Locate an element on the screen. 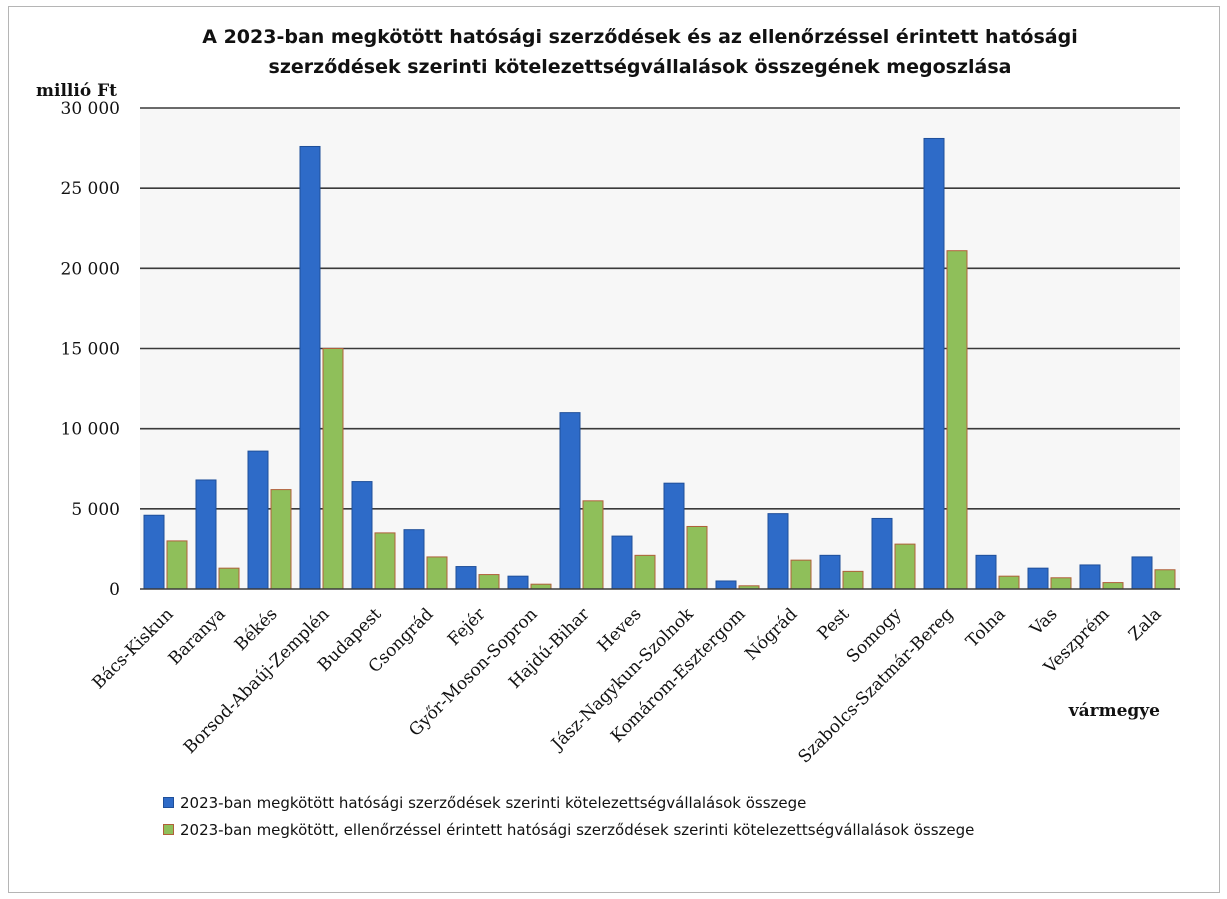 The width and height of the screenshot is (1227, 899). y-tick-label: 30 000 is located at coordinates (90, 109).